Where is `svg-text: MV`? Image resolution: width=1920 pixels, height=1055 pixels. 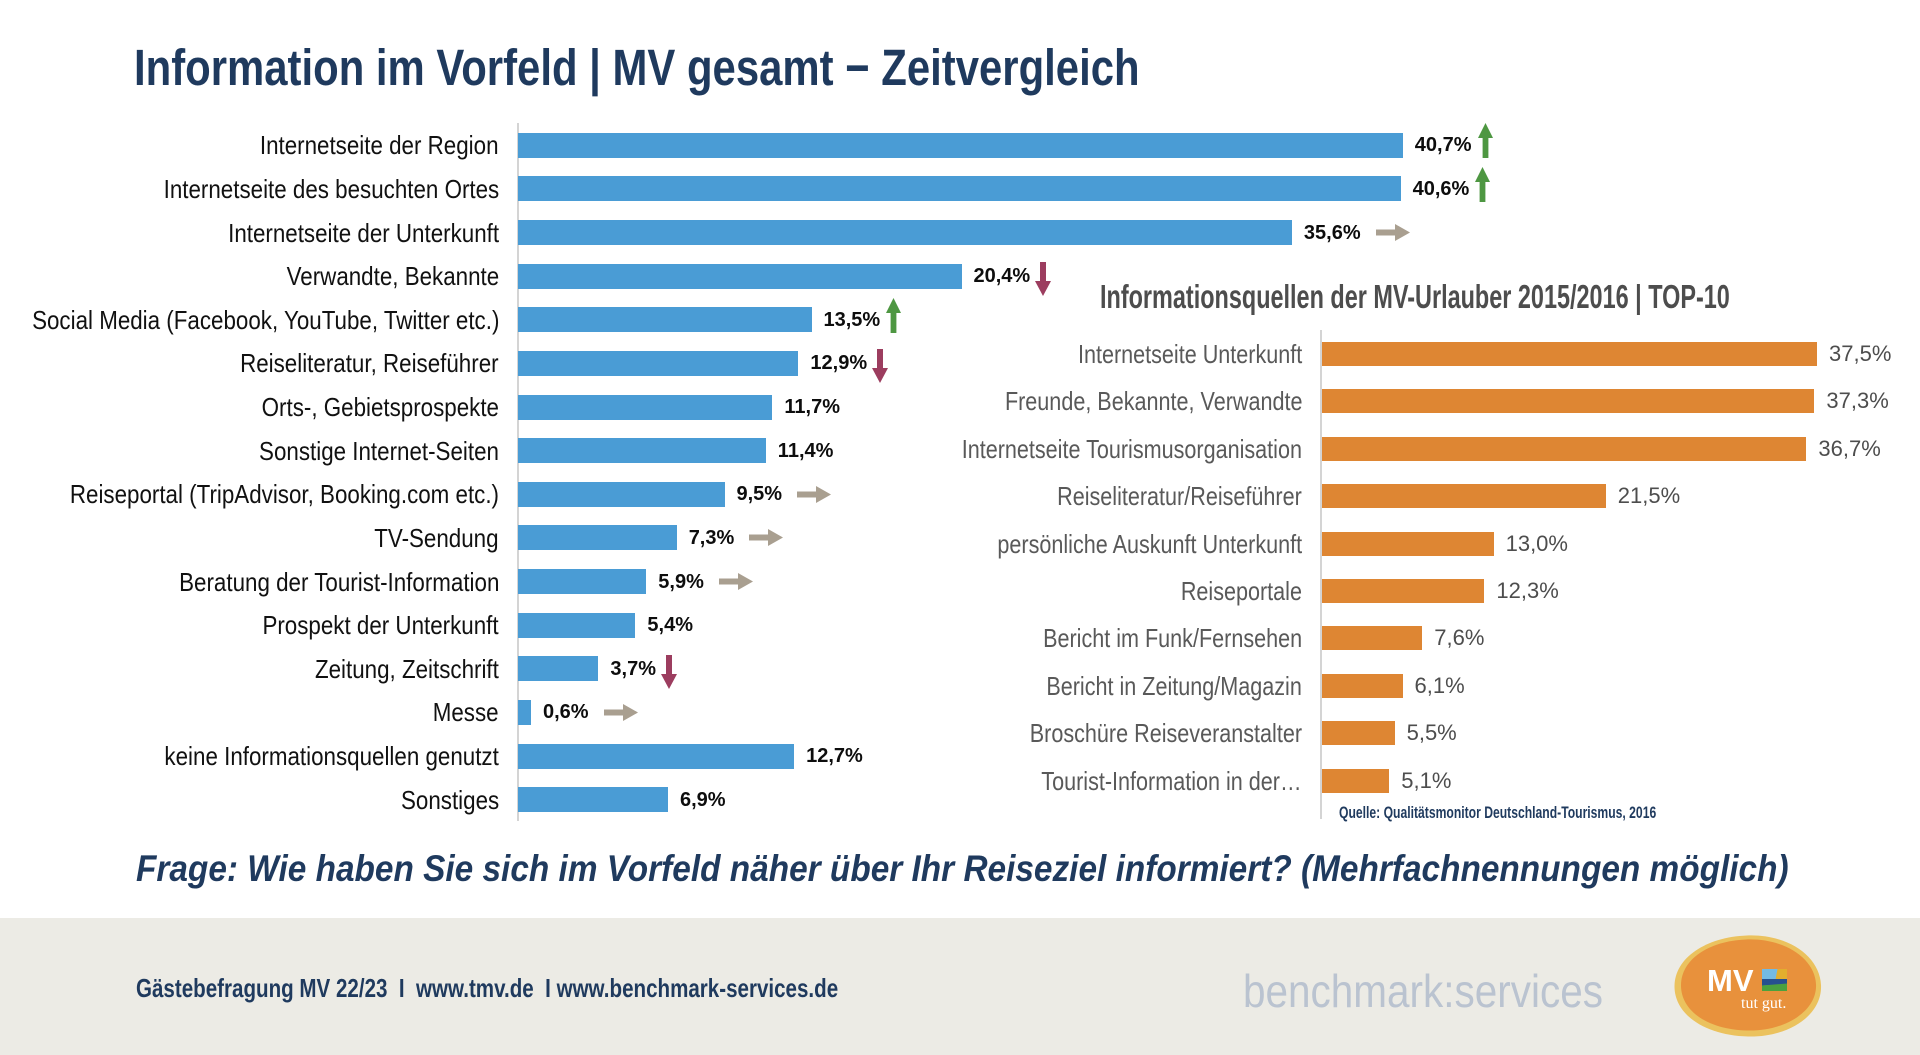
svg-text: MV is located at coordinates (1730, 980).